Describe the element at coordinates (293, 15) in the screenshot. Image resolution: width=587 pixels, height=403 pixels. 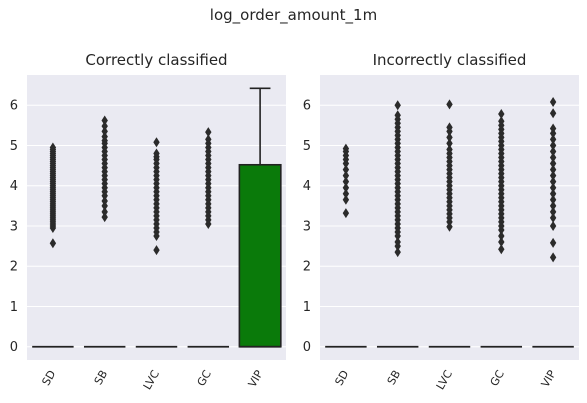
I see `figure-title: log_order_amount_1m` at that location.